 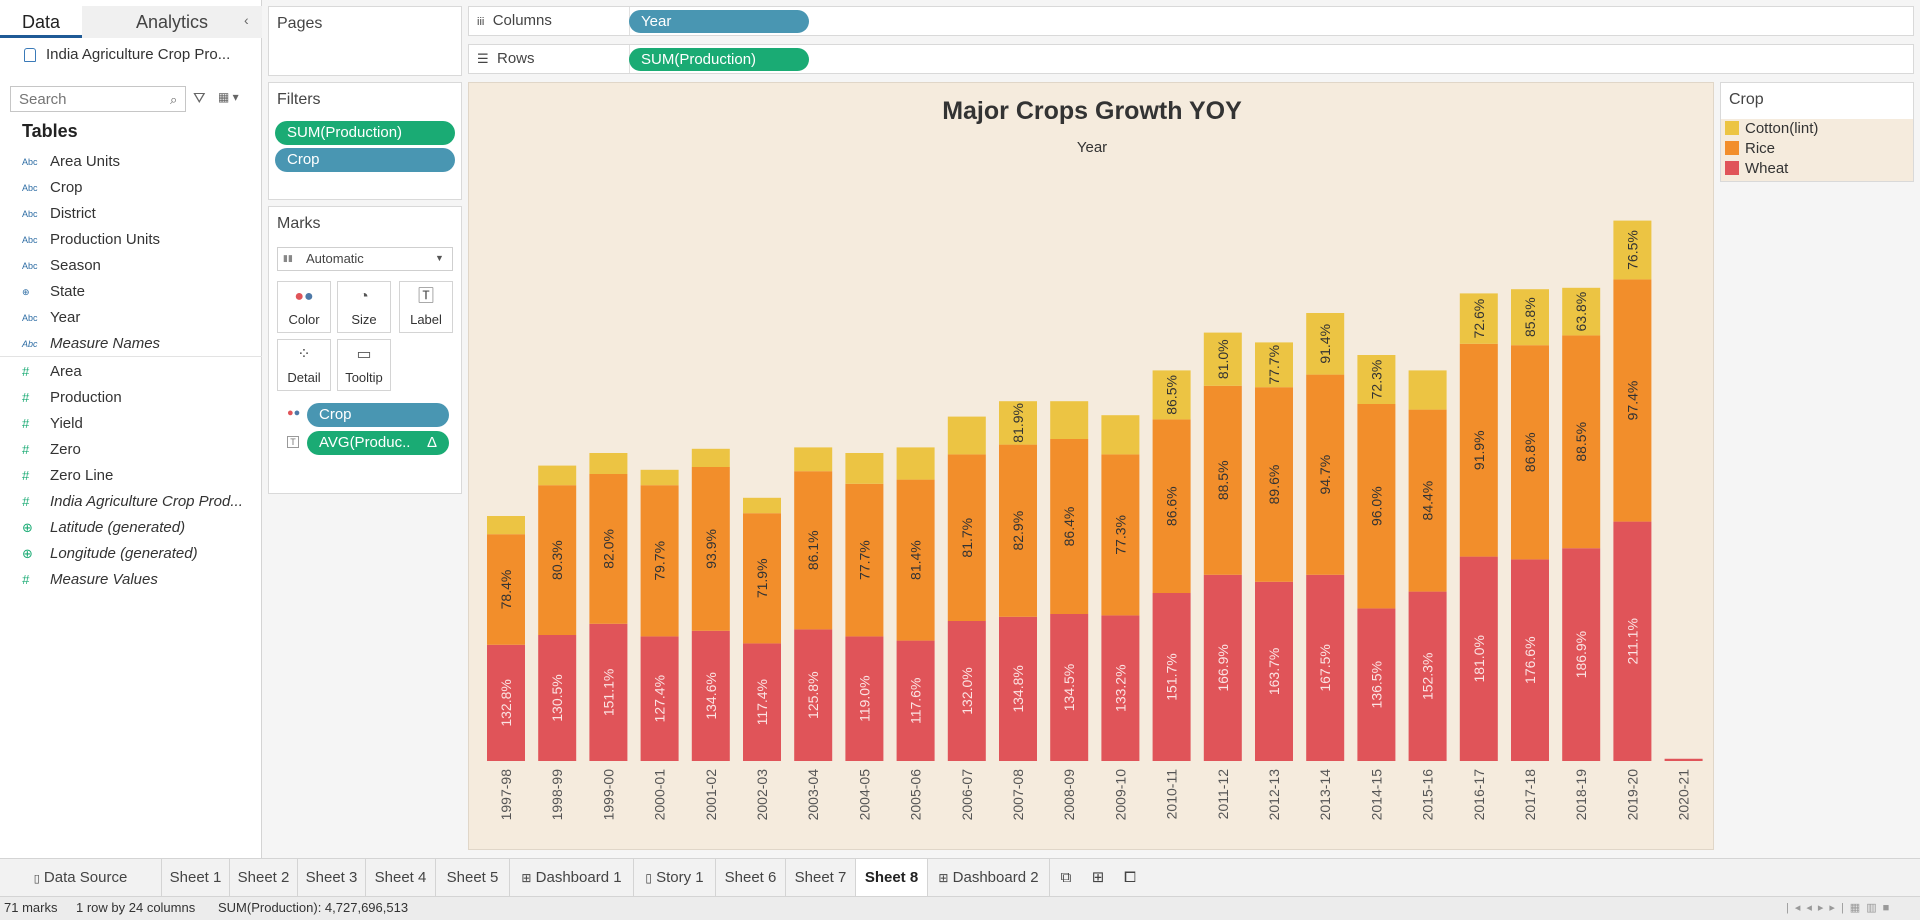 What do you see at coordinates (52, 372) in the screenshot?
I see `measure-field: # Area` at bounding box center [52, 372].